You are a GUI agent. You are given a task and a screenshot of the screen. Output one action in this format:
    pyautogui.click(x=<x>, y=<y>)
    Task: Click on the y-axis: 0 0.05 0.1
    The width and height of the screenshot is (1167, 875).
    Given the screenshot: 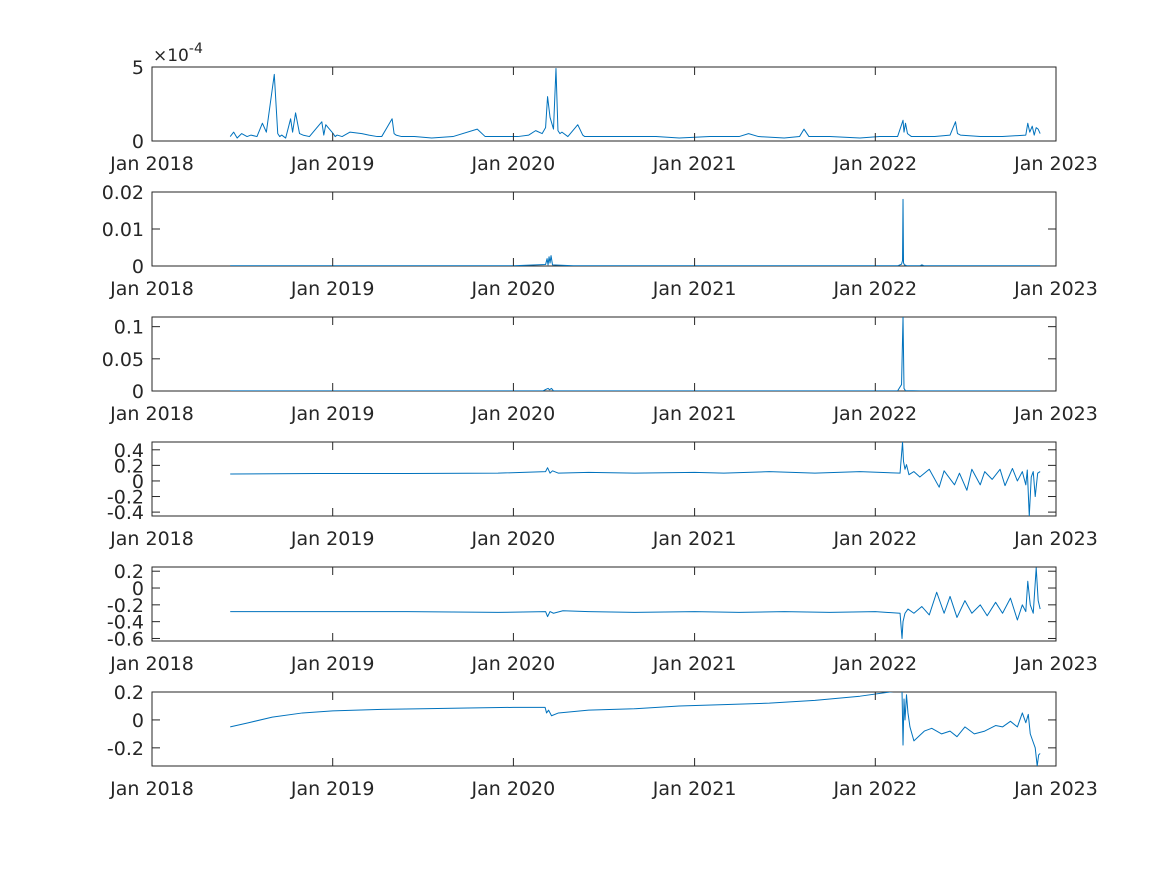 What is the action you would take?
    pyautogui.click(x=579, y=360)
    